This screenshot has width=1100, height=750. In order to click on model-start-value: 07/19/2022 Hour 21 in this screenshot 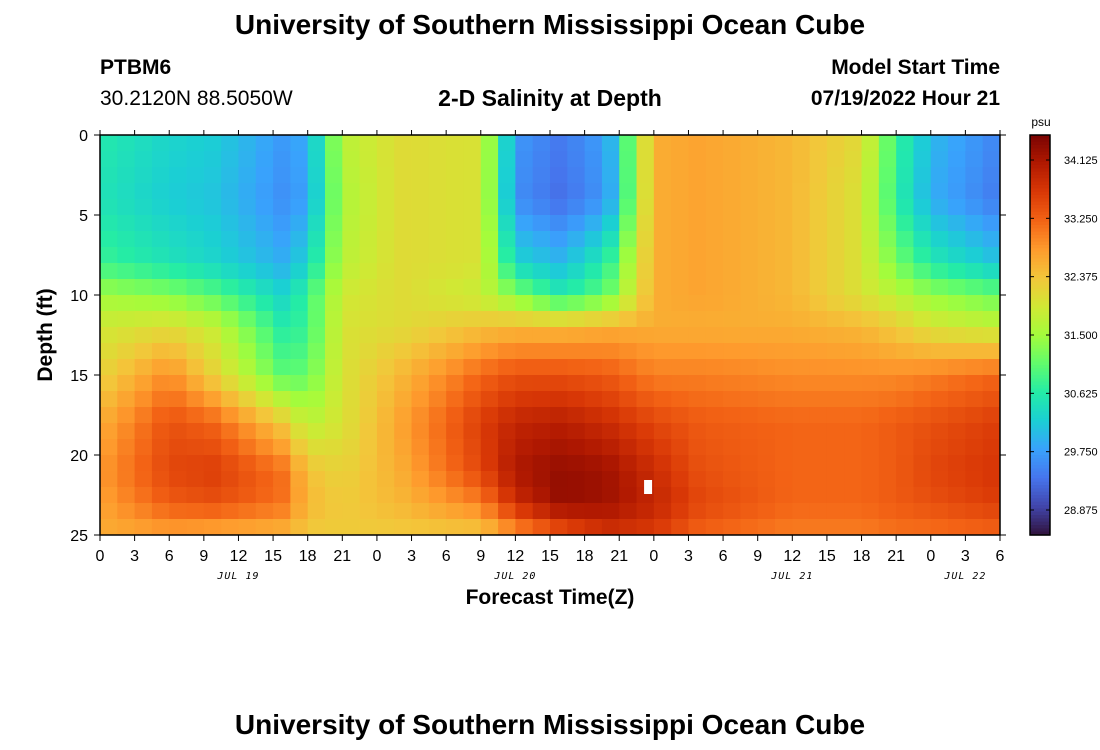, I will do `click(905, 98)`.